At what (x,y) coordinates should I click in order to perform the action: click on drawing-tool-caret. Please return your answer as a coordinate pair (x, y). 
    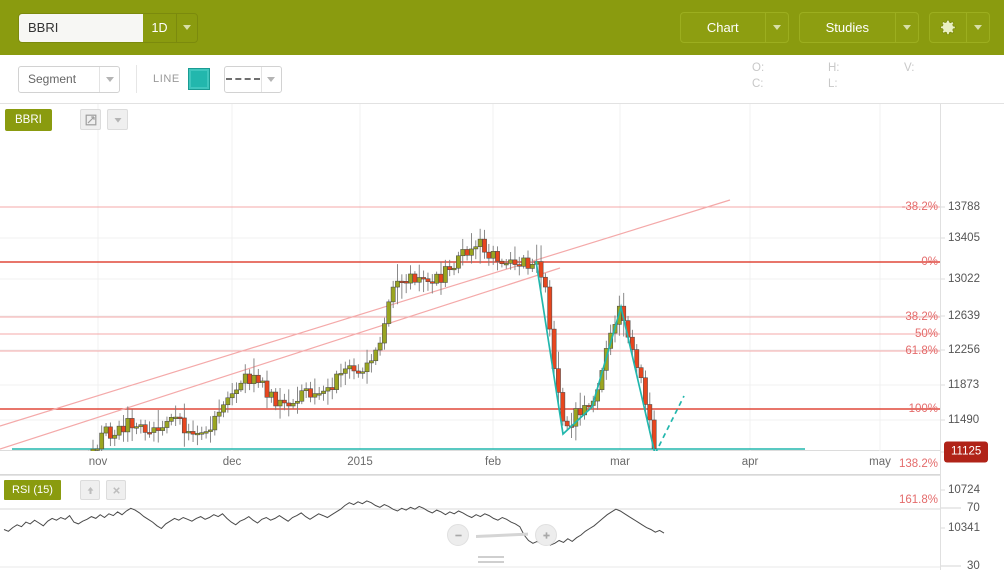
    Looking at the image, I should click on (109, 79).